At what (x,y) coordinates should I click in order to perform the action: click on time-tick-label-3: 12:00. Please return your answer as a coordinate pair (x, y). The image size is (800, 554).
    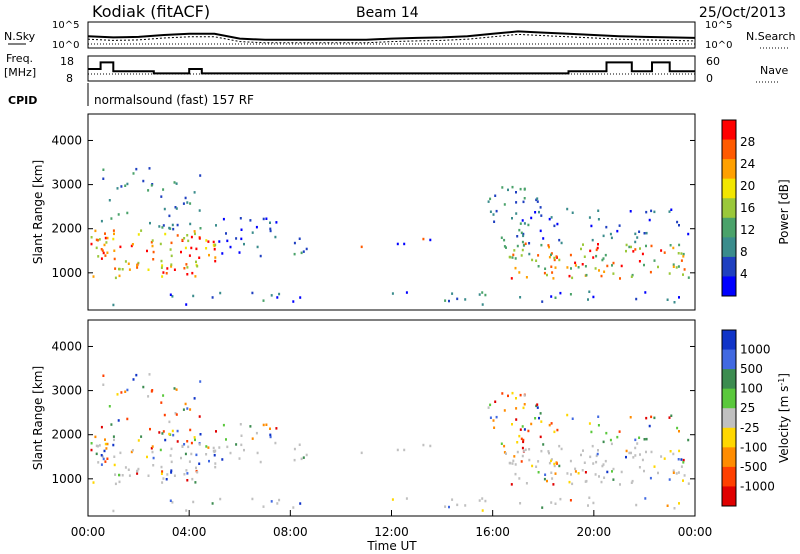
    Looking at the image, I should click on (391, 532).